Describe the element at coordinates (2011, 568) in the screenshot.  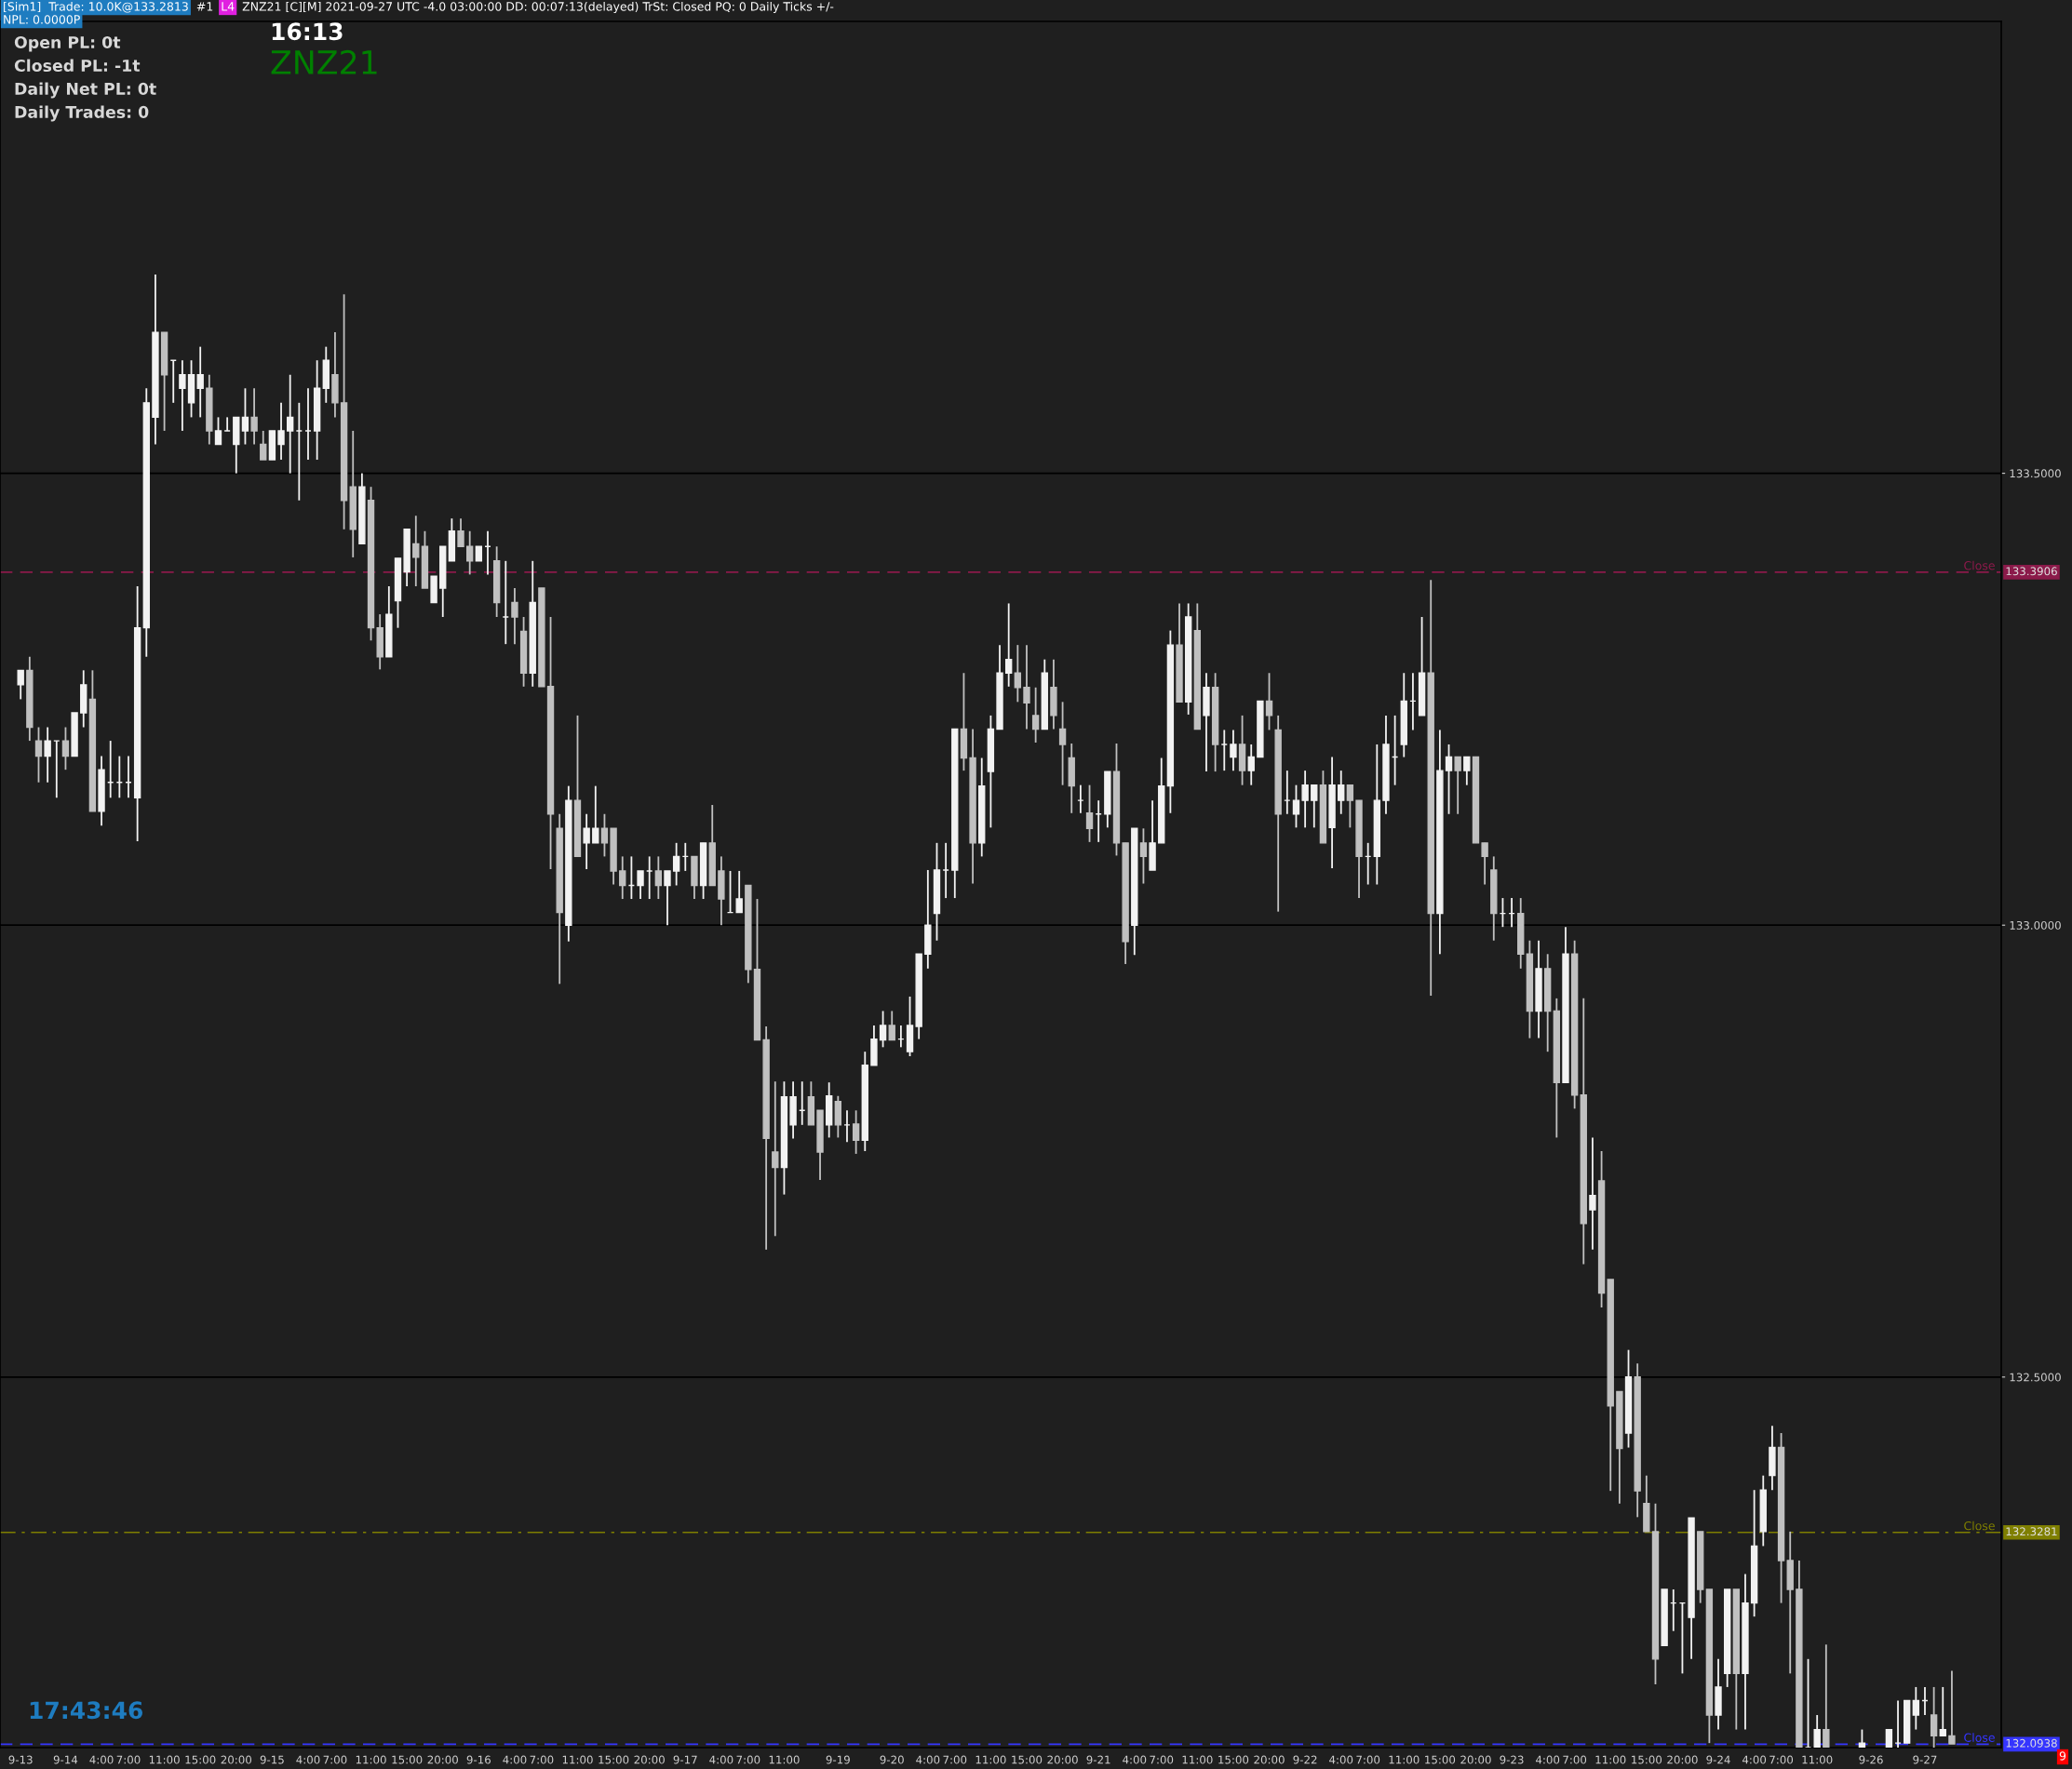
I see `text: Close 133.3906` at that location.